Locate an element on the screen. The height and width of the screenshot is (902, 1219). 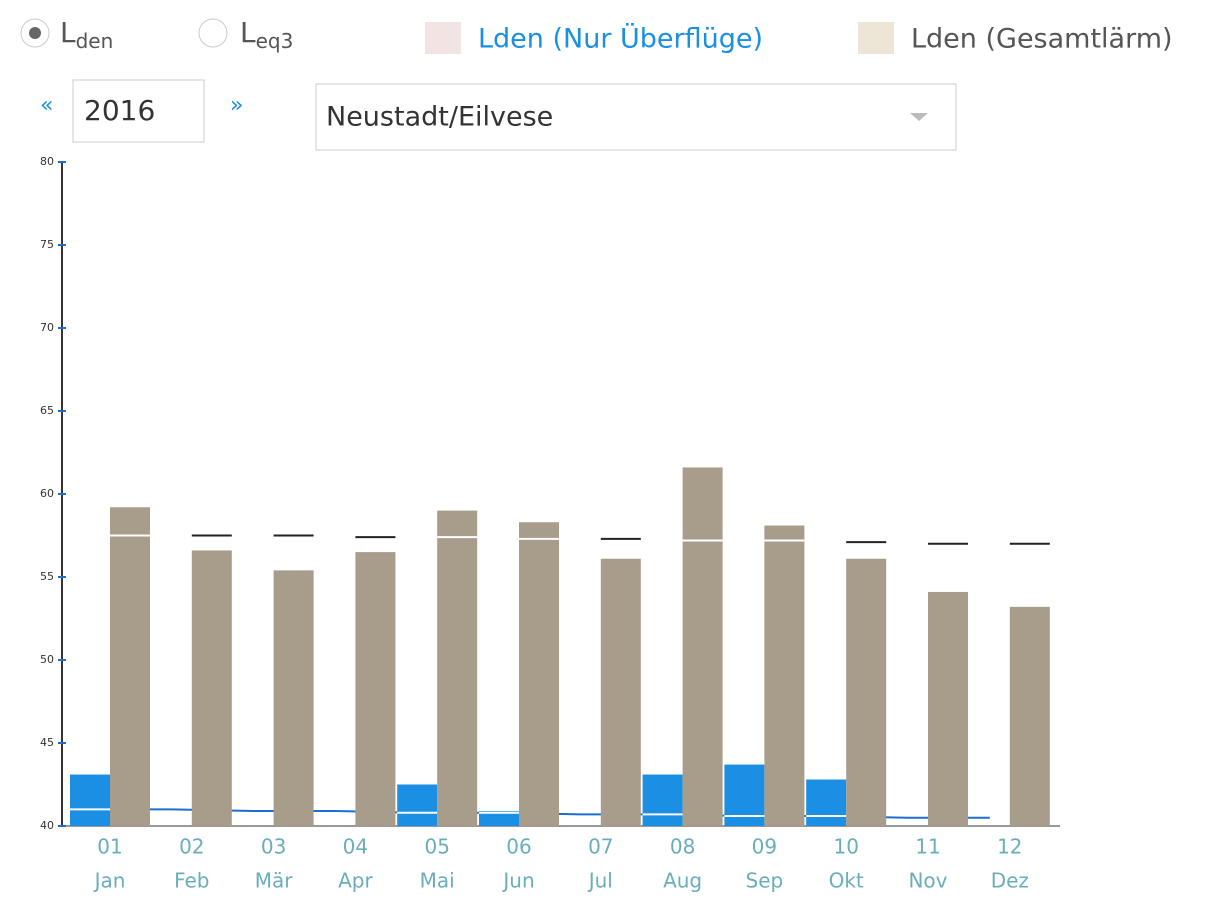
y-tick-label: 65 is located at coordinates (47, 410).